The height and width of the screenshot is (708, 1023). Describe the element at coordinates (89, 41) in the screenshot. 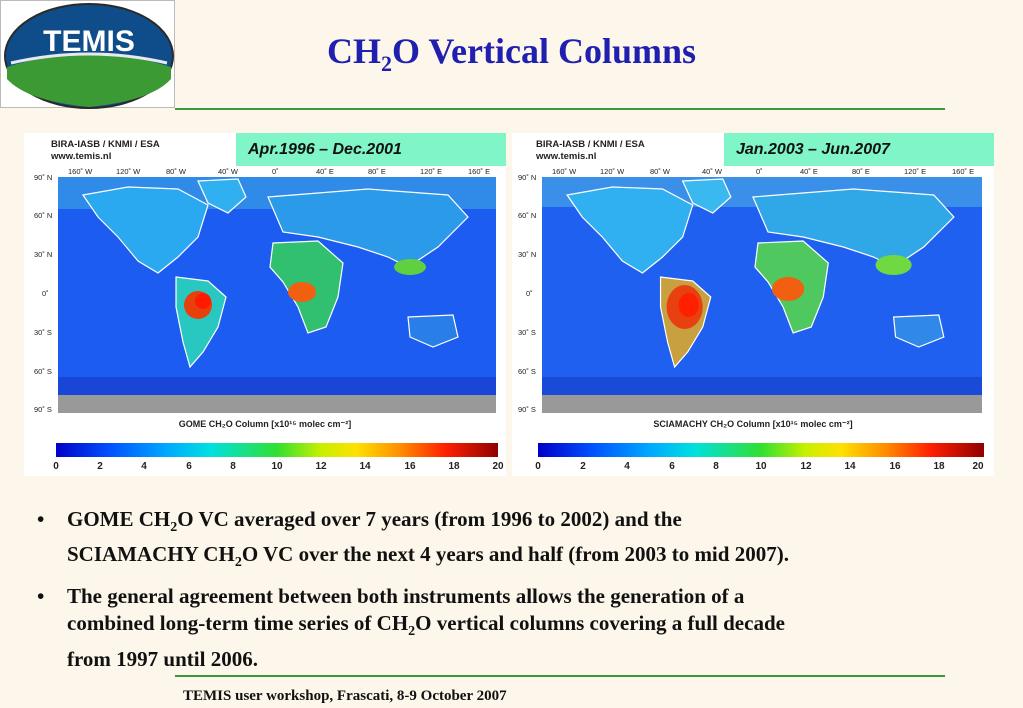

I see `logo-text: TEMIS` at that location.